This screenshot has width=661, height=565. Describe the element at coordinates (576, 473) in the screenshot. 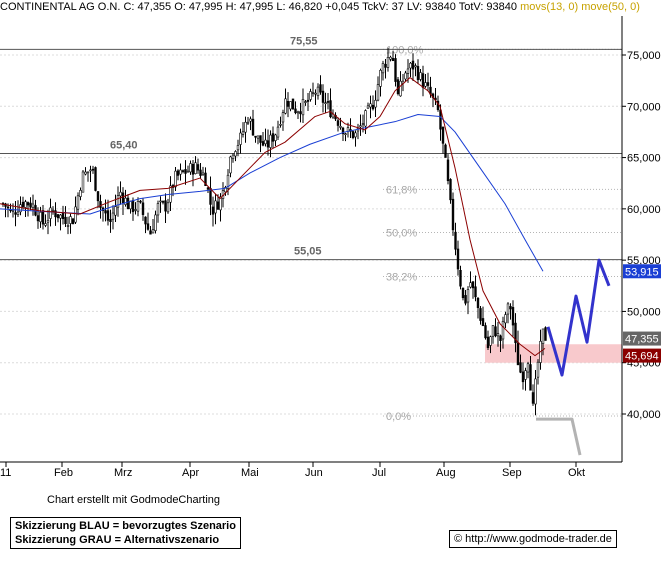

I see `x-tick-label: Okt` at that location.